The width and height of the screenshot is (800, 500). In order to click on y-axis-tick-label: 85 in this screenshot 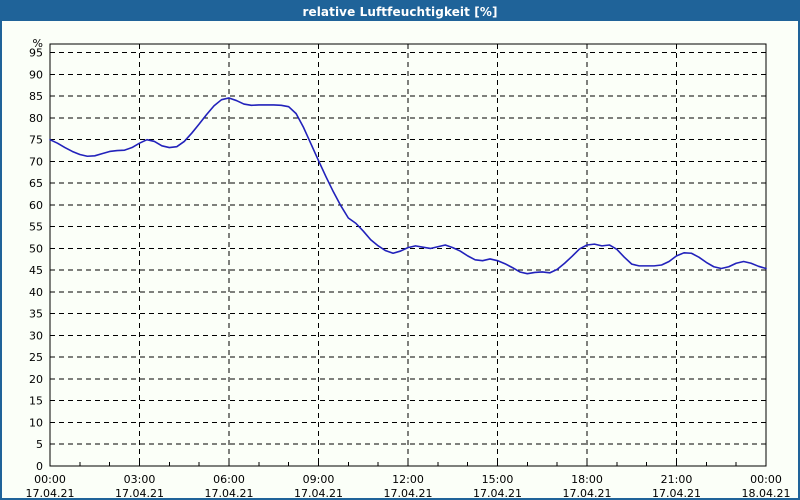, I will do `click(36, 96)`.